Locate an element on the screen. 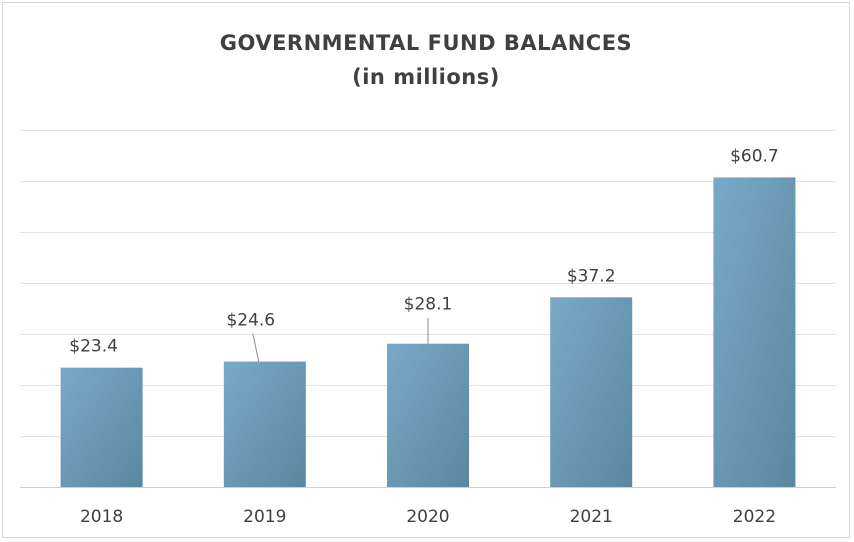 This screenshot has height=542, width=854. data-label: $37.2 is located at coordinates (591, 276).